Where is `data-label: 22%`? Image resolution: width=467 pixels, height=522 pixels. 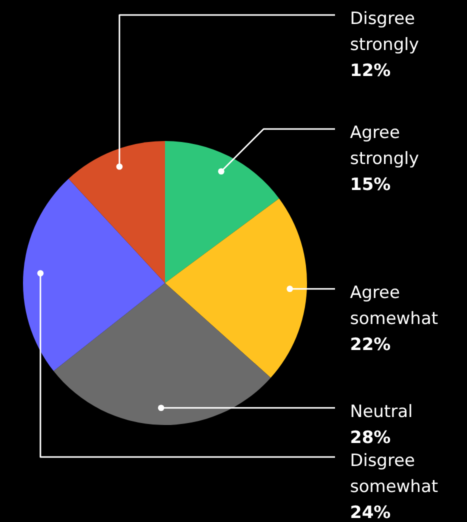 data-label: 22% is located at coordinates (370, 344).